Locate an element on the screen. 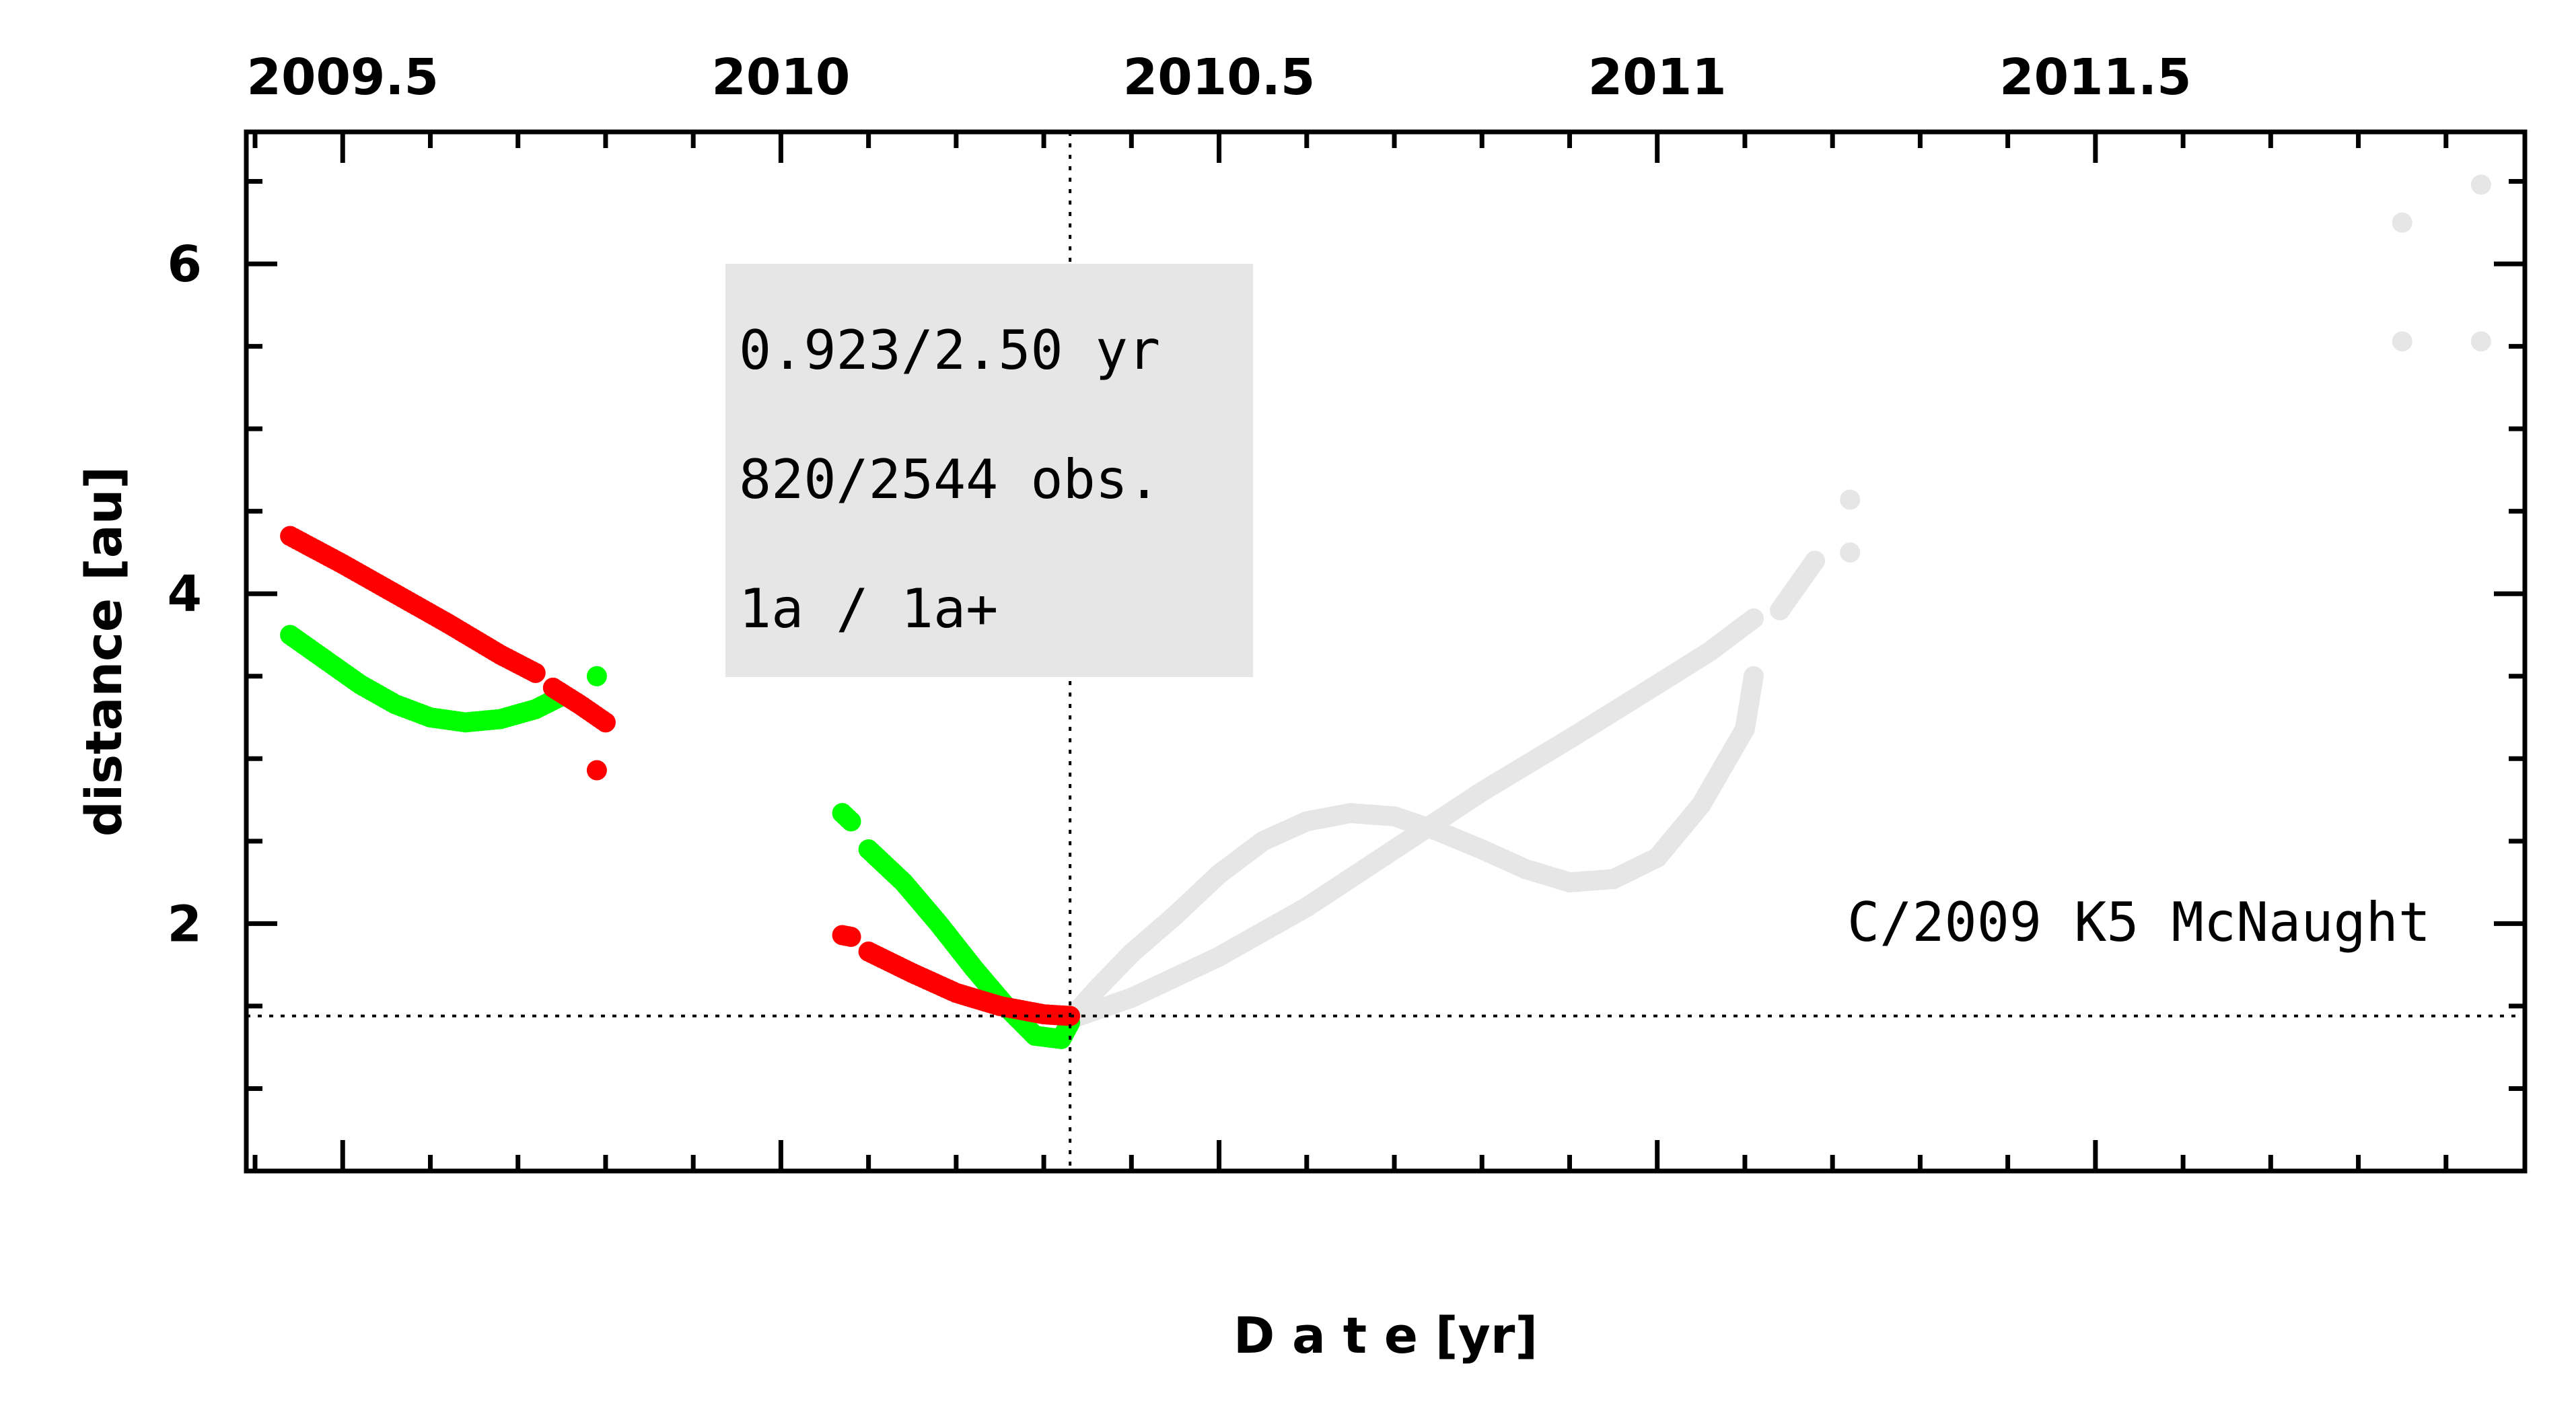 This screenshot has height=1418, width=2576. y-tick-label: 2 is located at coordinates (185, 924).